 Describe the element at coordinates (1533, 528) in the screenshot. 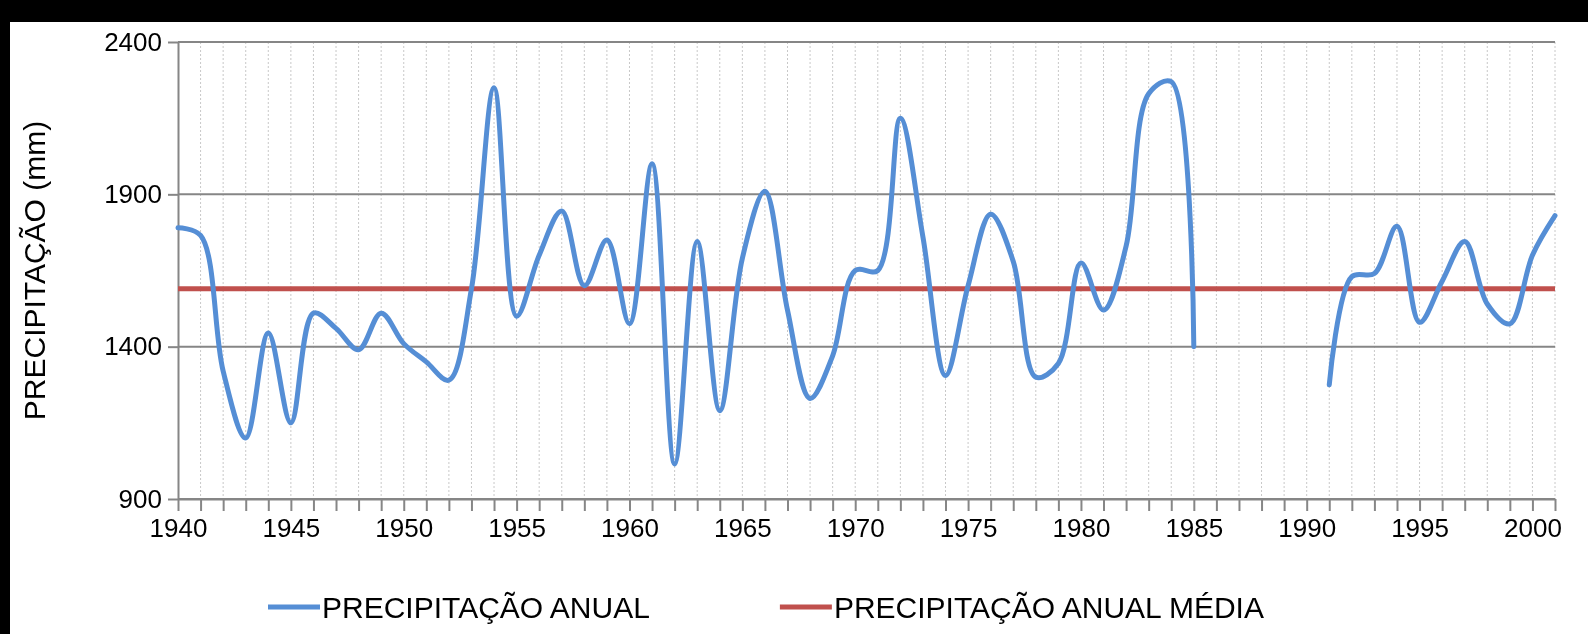

I see `x-tick-label: 2000` at that location.